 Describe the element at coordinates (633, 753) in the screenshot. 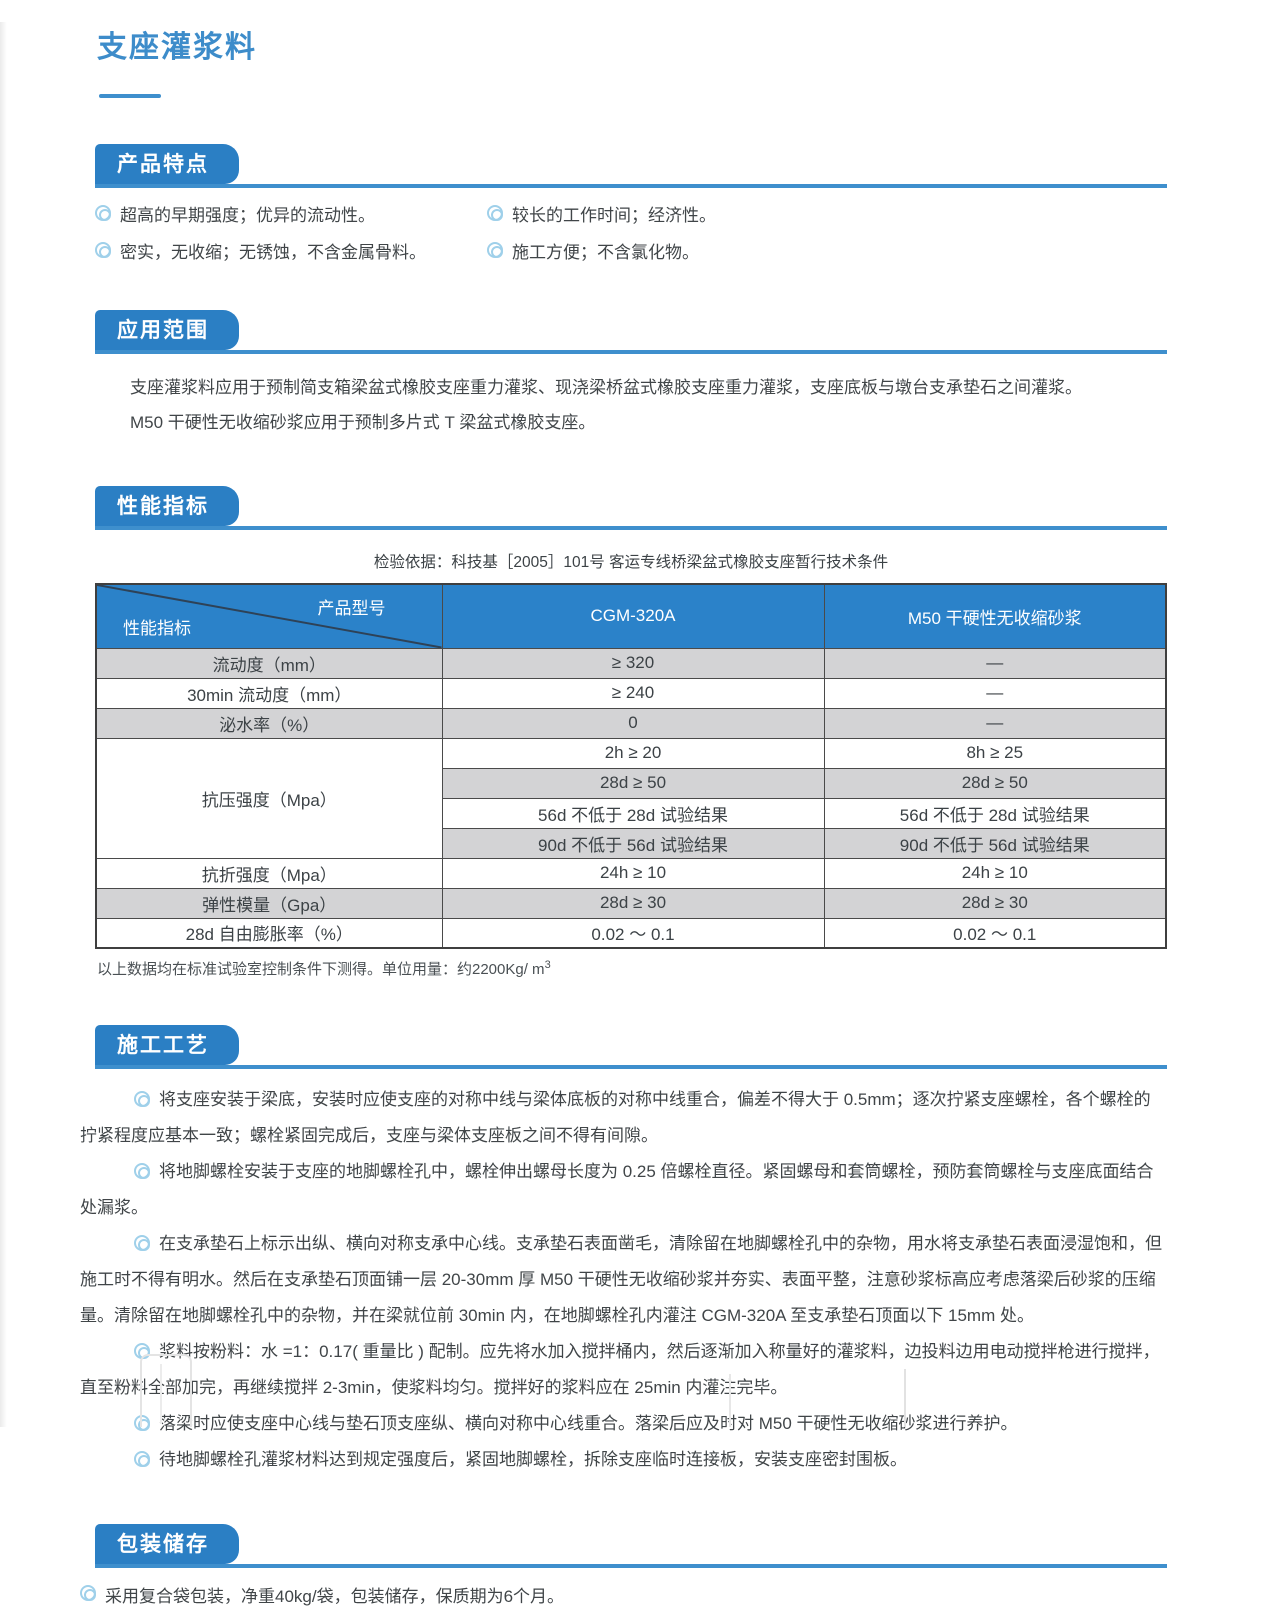

I see `cell-value: 2h ≥ 20` at that location.